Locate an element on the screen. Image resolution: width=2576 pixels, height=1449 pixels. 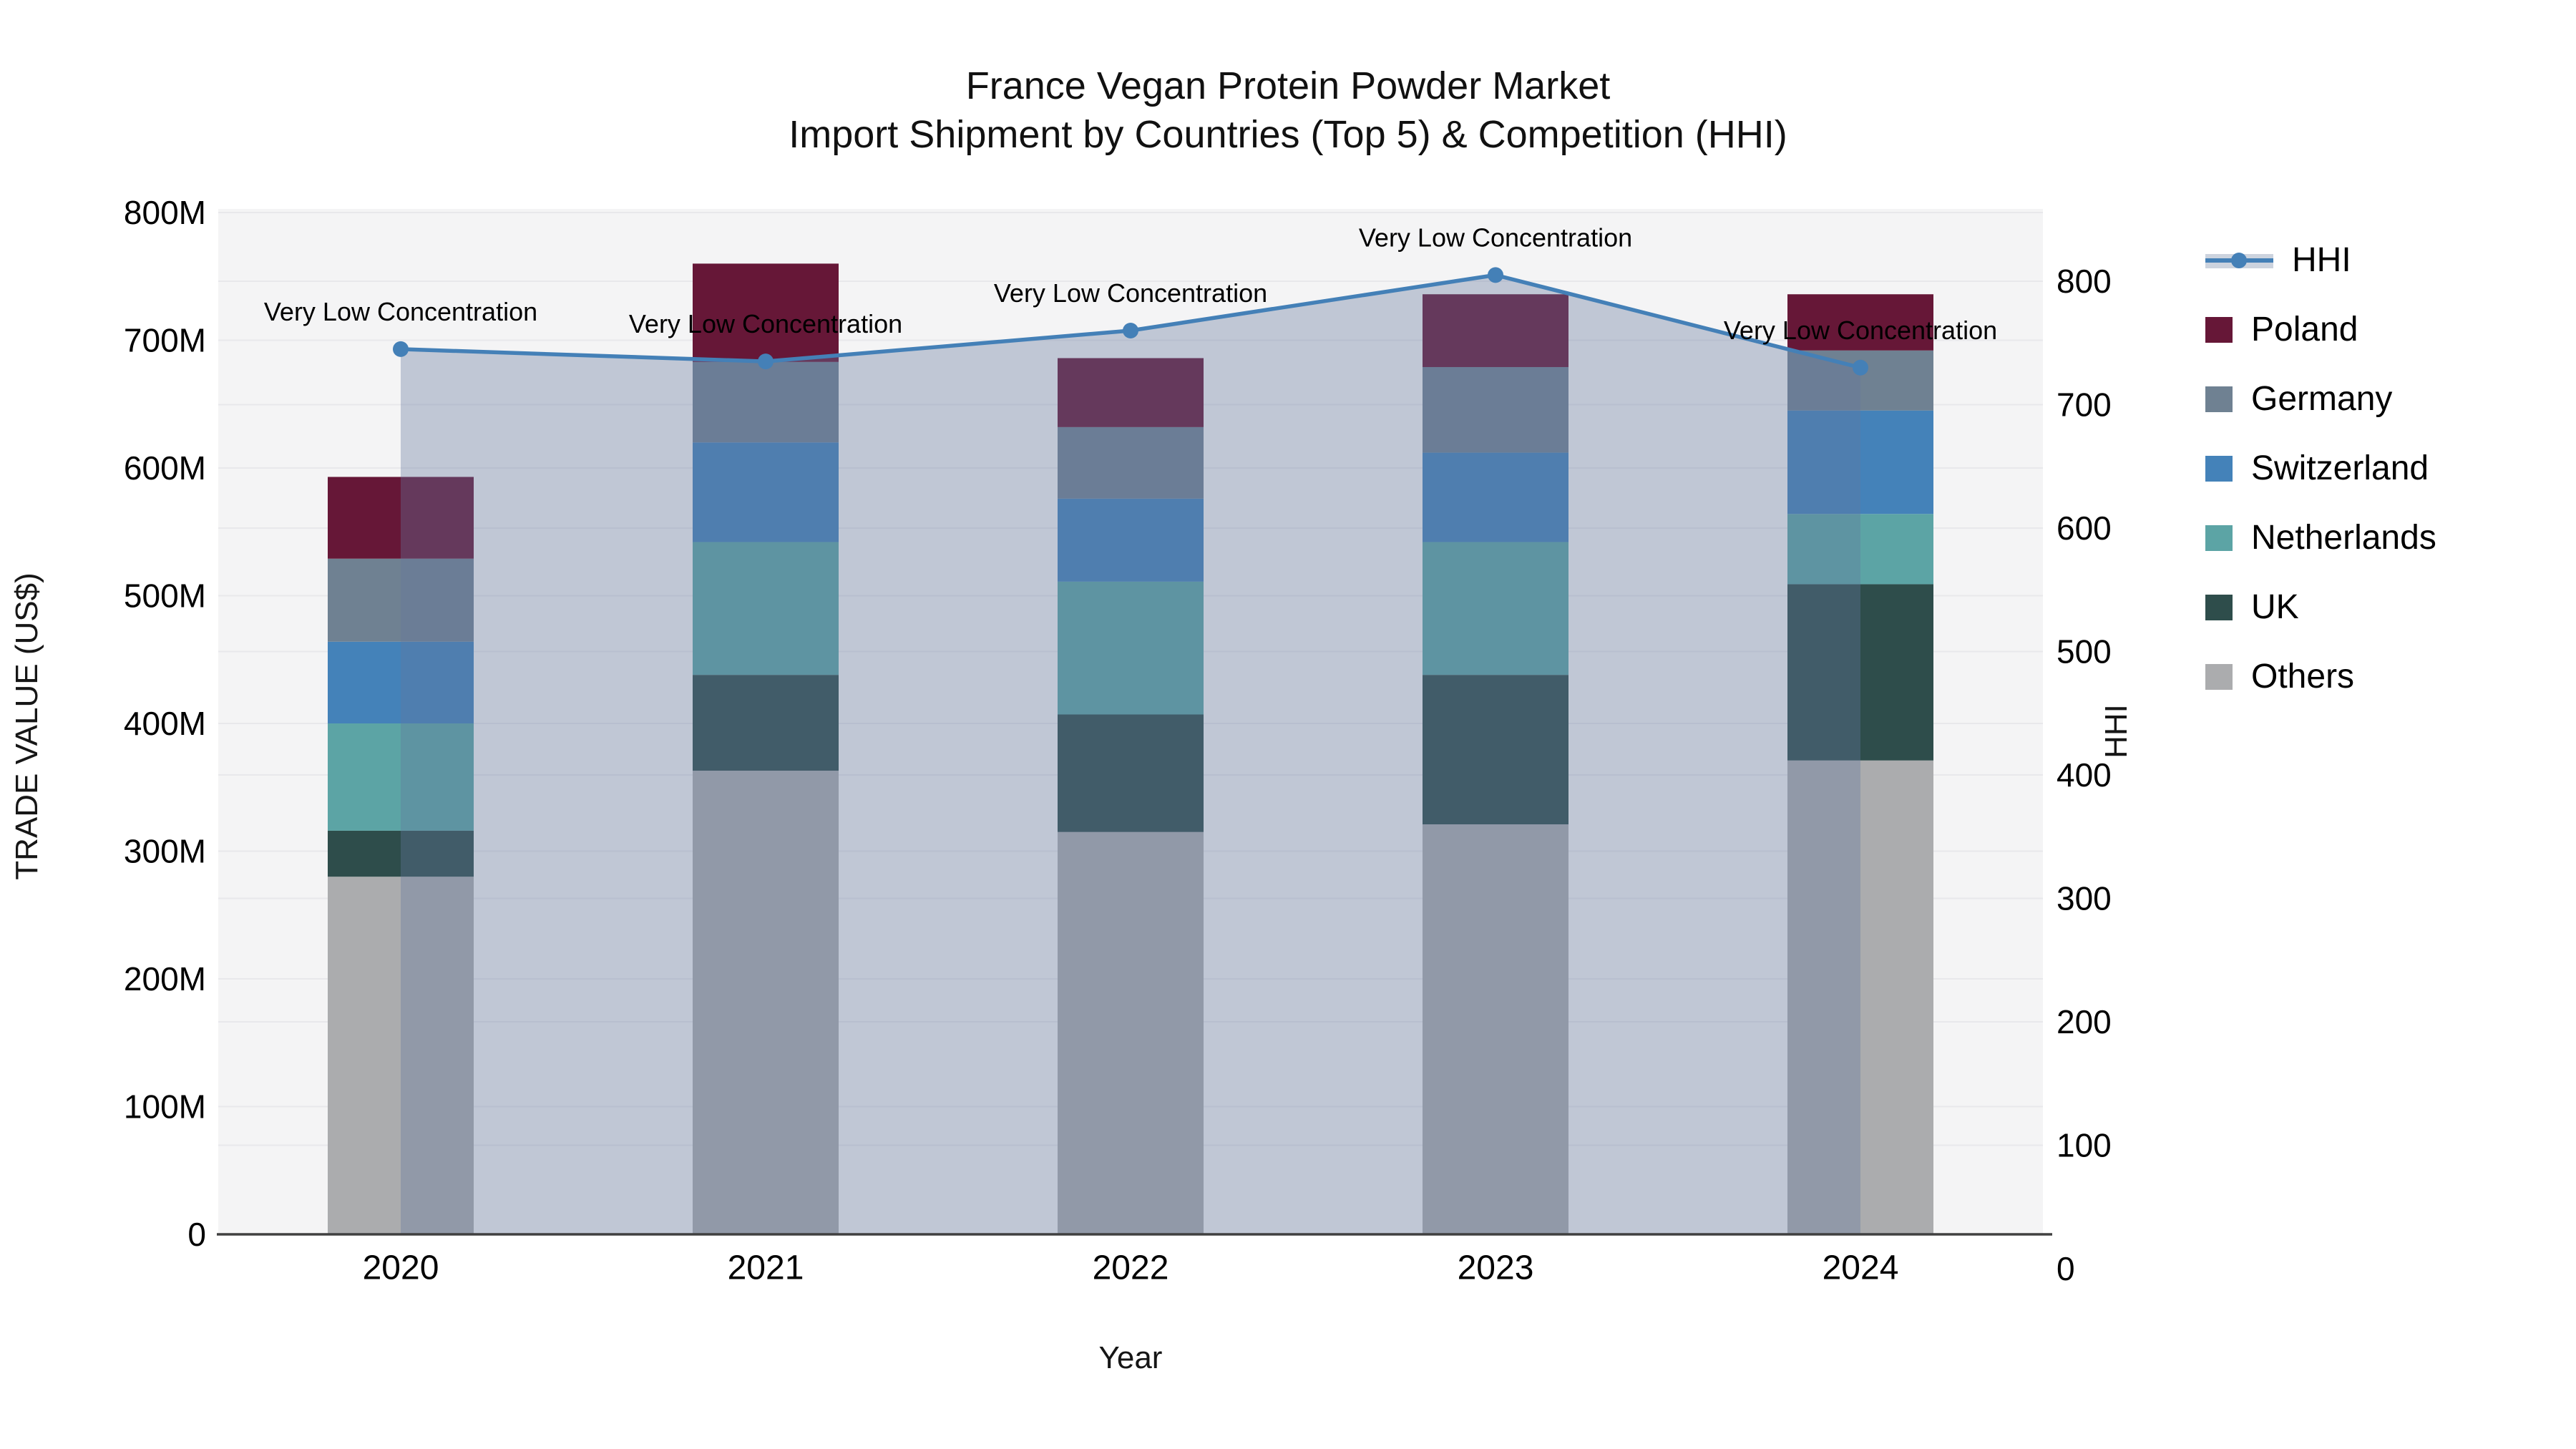
right-axis-tick-label: 800 is located at coordinates (2084, 281).